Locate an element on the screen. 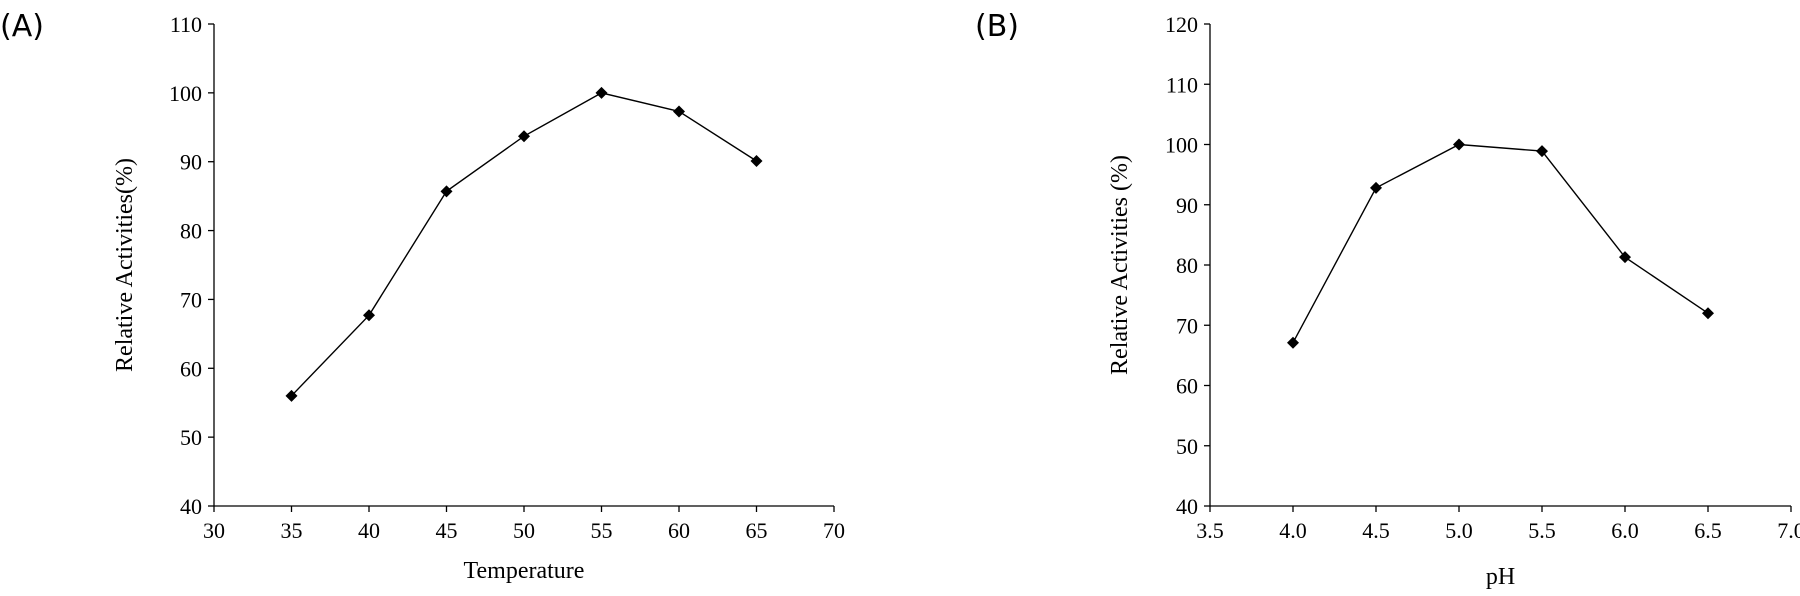 This screenshot has height=596, width=1800. x-axis-title: pH is located at coordinates (1500, 577).